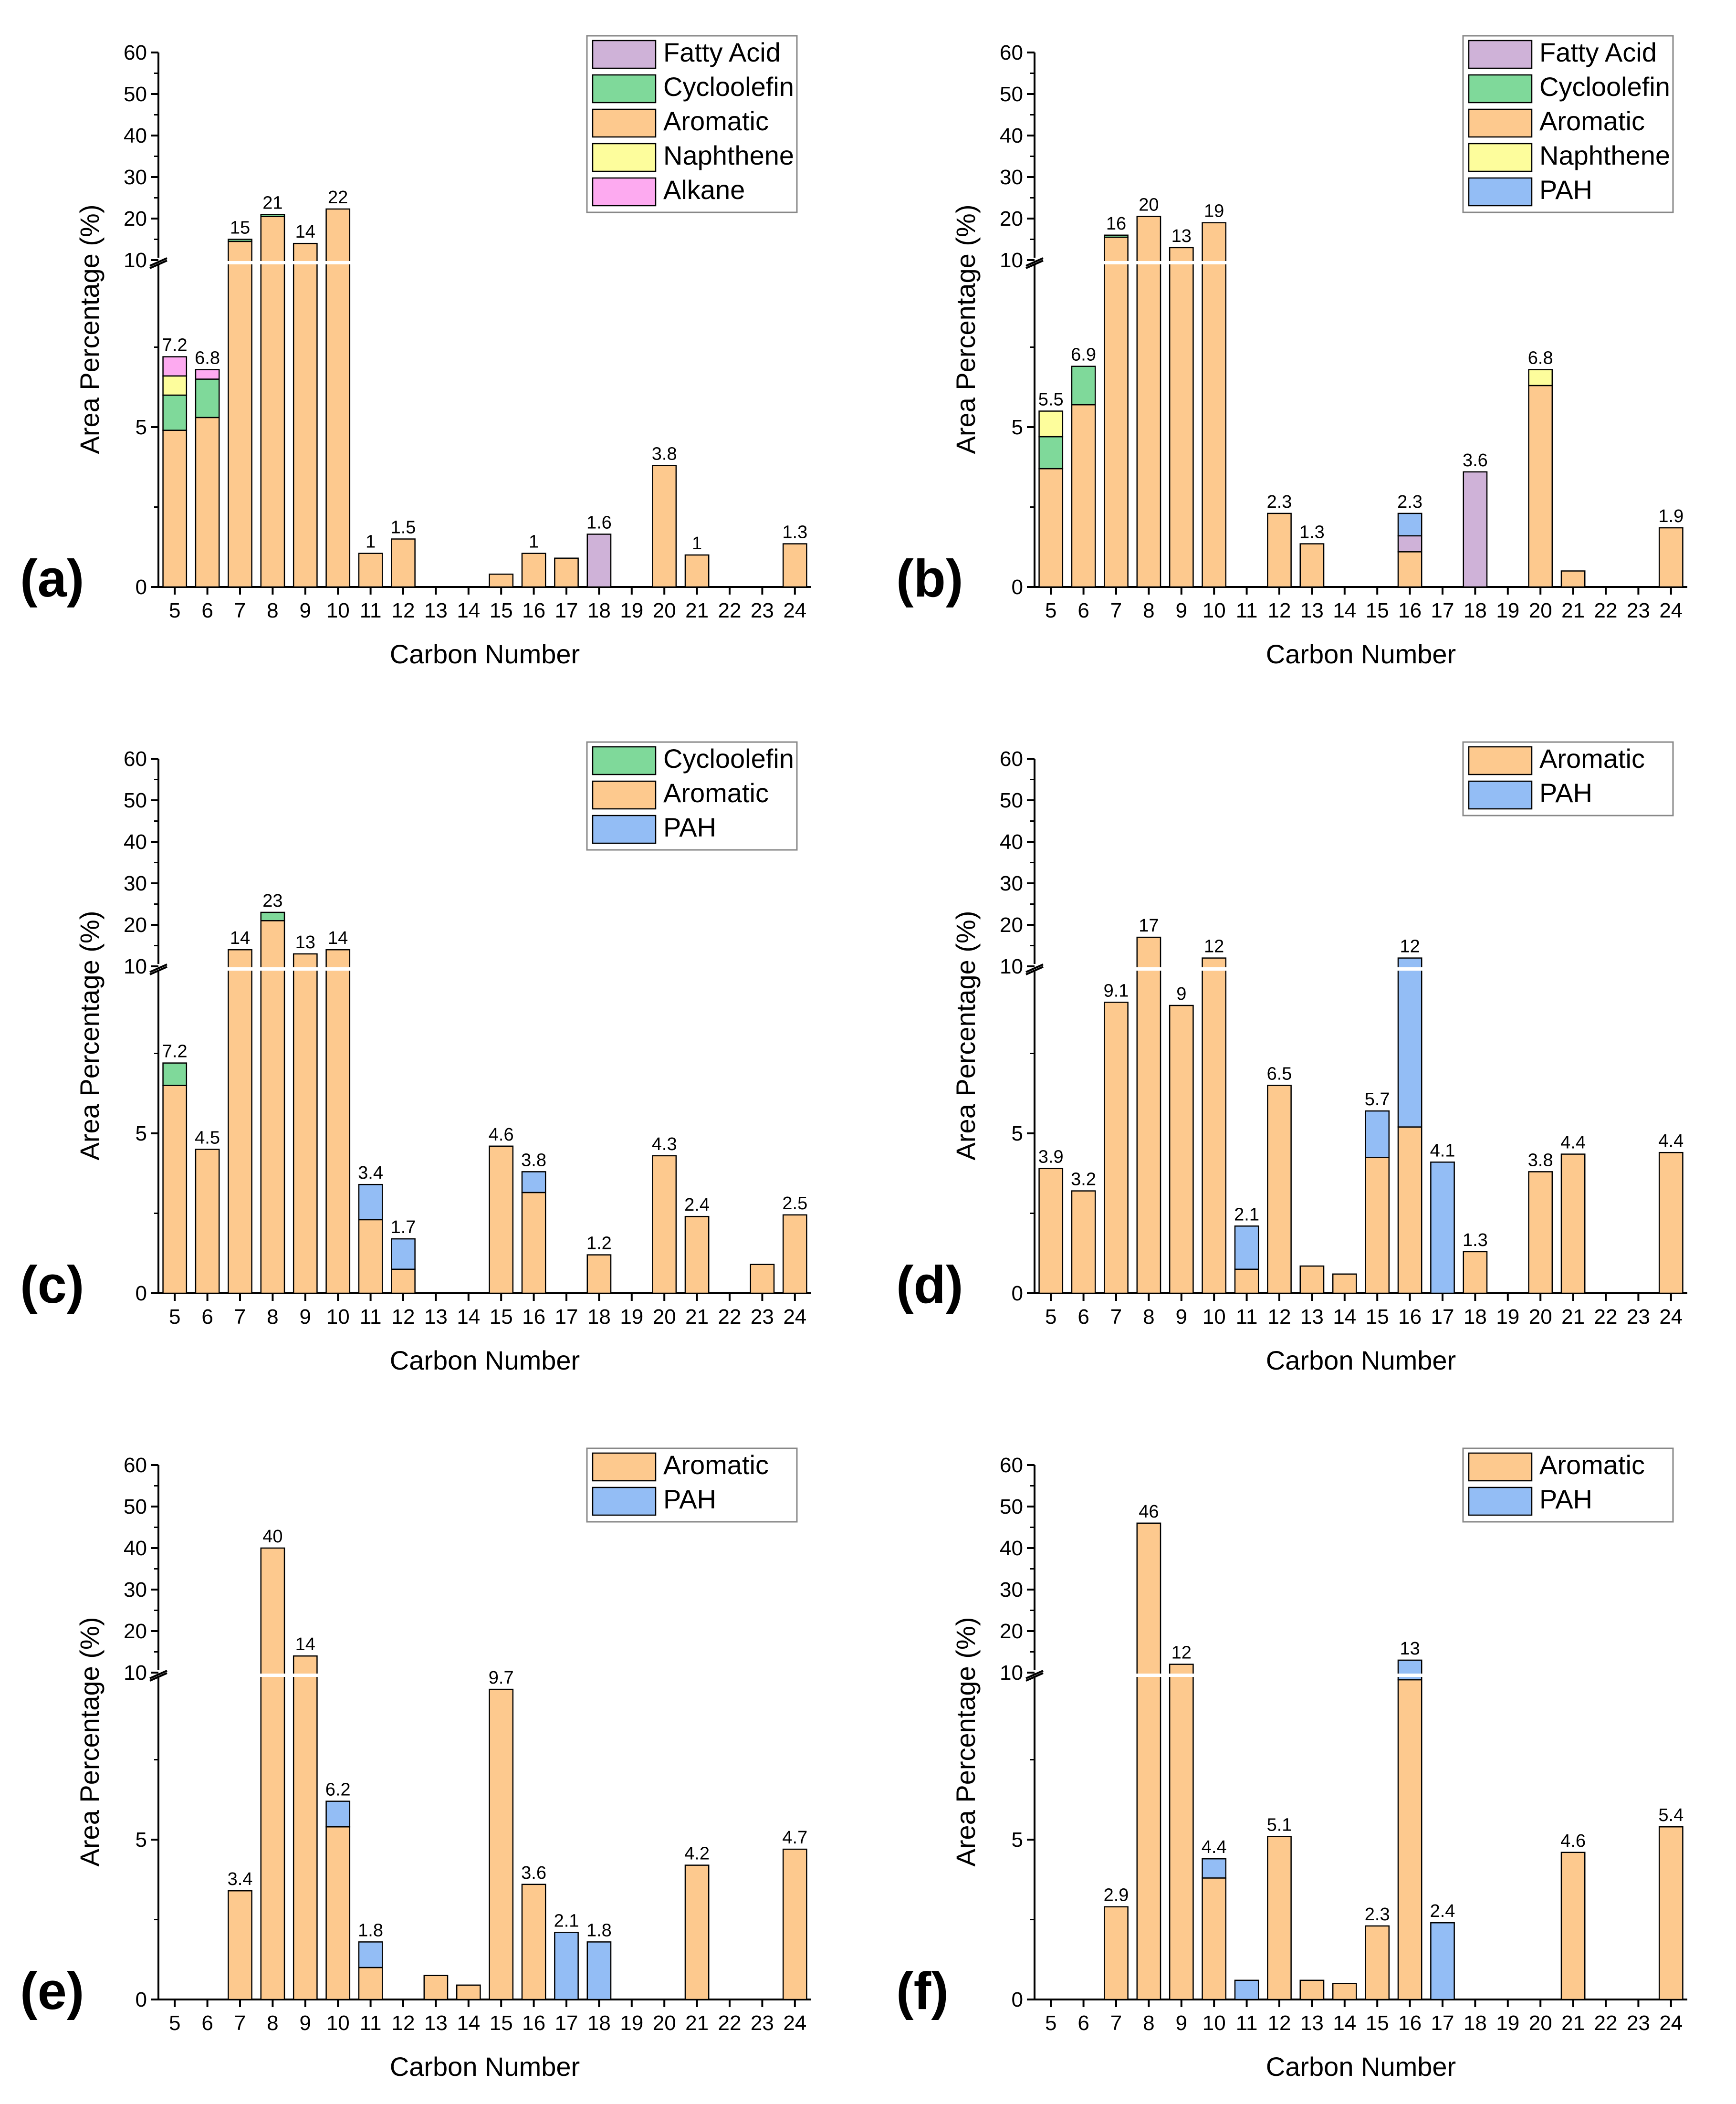 The height and width of the screenshot is (2104, 1736). I want to click on panel-label: (a), so click(52, 578).